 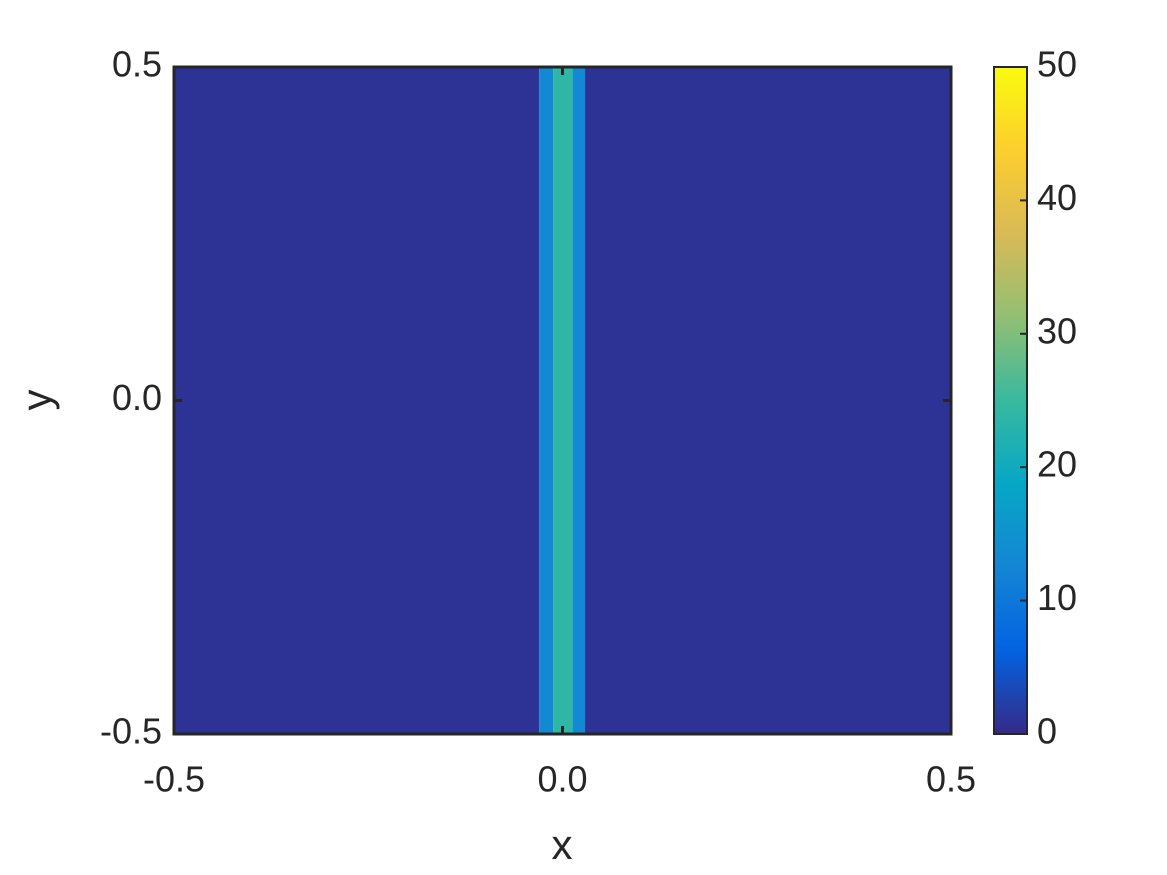 I want to click on x-axis-label: x, so click(x=562, y=844).